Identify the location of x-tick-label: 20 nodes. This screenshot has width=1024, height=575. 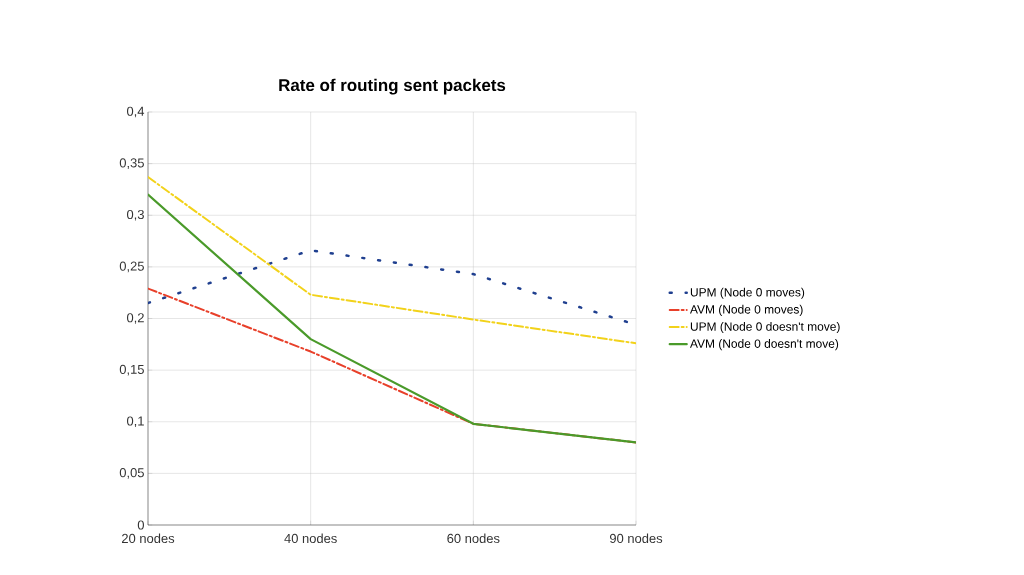
(148, 538).